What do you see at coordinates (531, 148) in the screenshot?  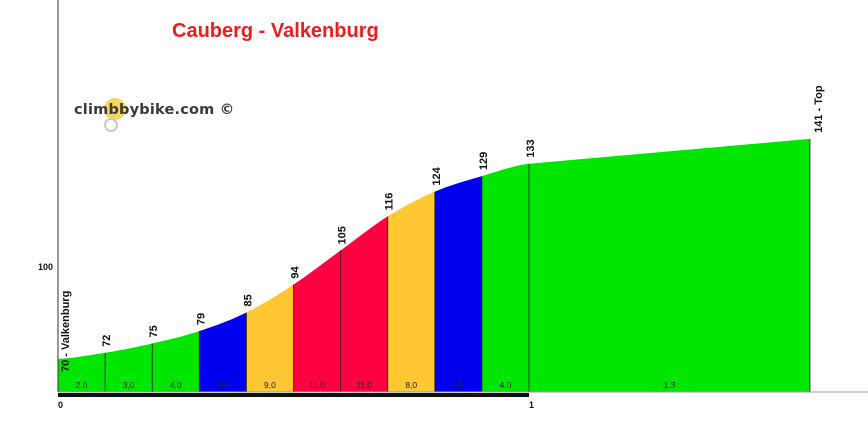 I see `elevation-label: 133` at bounding box center [531, 148].